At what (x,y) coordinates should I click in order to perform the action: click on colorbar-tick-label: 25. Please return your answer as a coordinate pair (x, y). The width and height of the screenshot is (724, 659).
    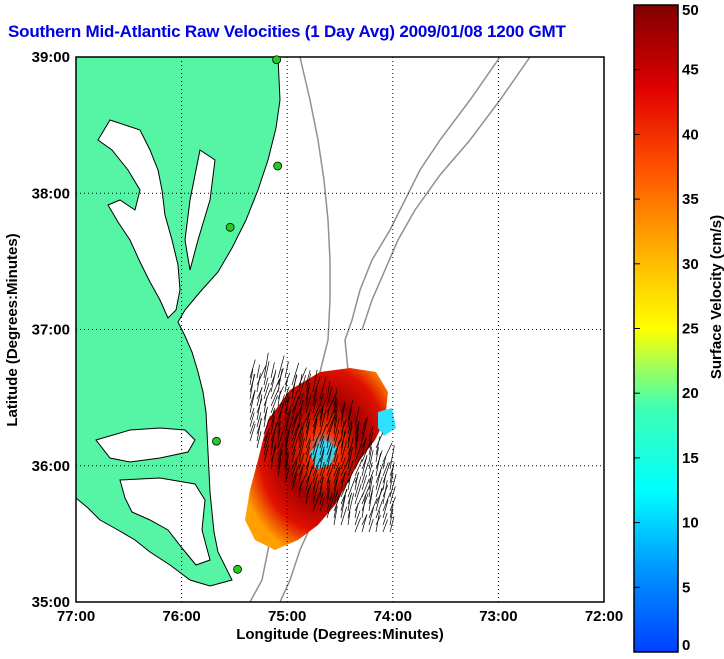
    Looking at the image, I should click on (690, 329).